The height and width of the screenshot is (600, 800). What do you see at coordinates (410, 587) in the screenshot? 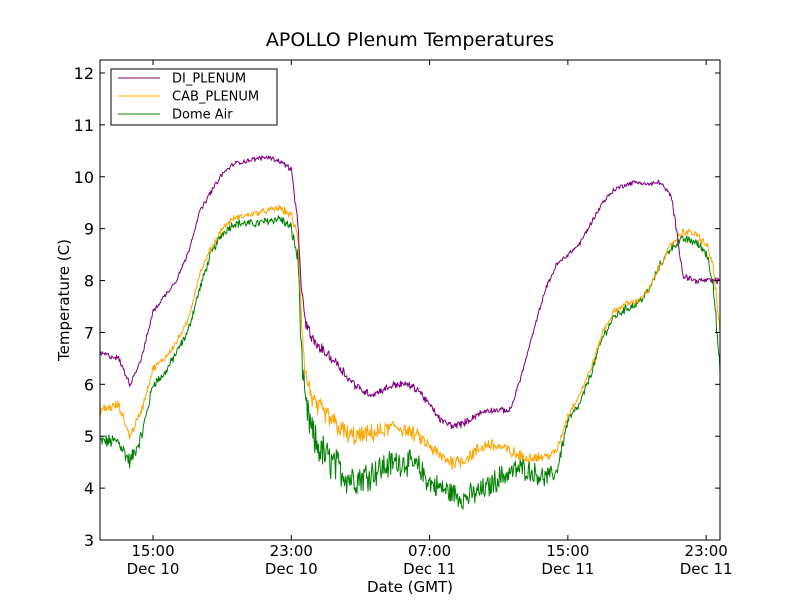
I see `x-axis-label: Date (GMT)` at bounding box center [410, 587].